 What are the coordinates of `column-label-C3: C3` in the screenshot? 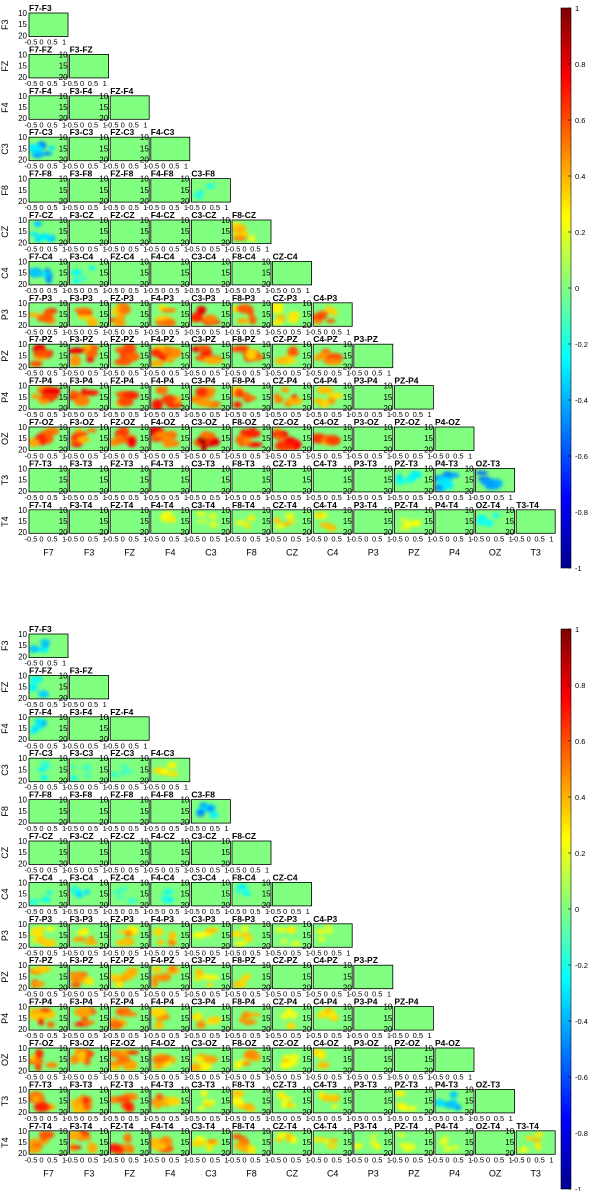 It's located at (211, 1173).